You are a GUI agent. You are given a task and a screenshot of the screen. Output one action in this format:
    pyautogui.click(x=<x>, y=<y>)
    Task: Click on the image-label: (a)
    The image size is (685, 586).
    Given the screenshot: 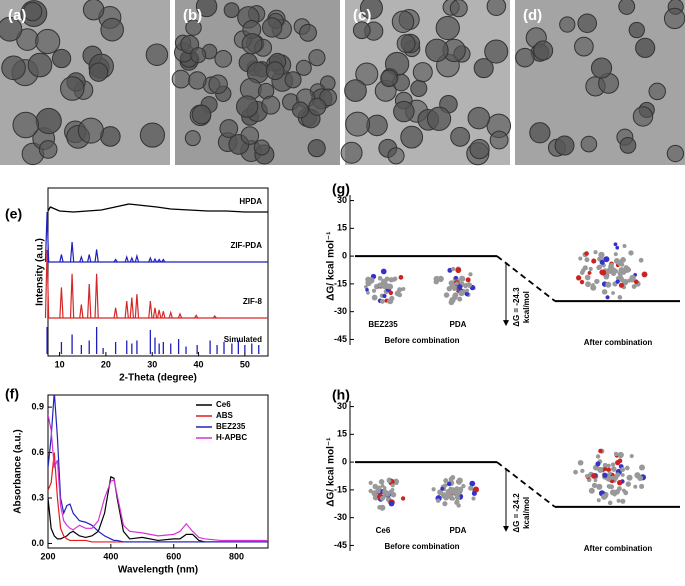 What is the action you would take?
    pyautogui.click(x=17, y=15)
    